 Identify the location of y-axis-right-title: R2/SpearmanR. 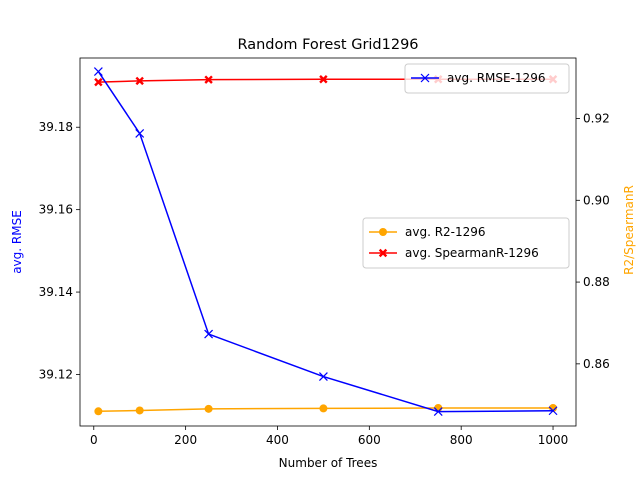
(629, 230).